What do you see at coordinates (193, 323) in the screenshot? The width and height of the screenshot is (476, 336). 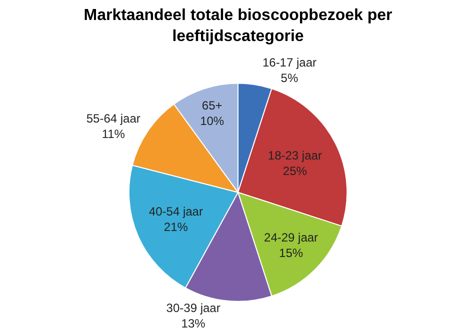 I see `data-label: 13%` at bounding box center [193, 323].